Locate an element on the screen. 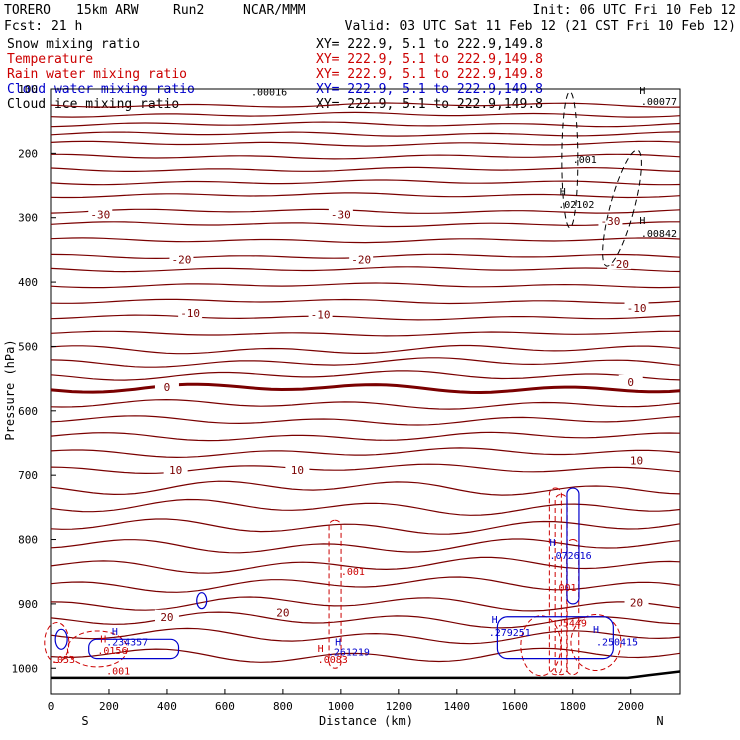 Image resolution: width=740 pixels, height=740 pixels. south-label: S is located at coordinates (84, 721).